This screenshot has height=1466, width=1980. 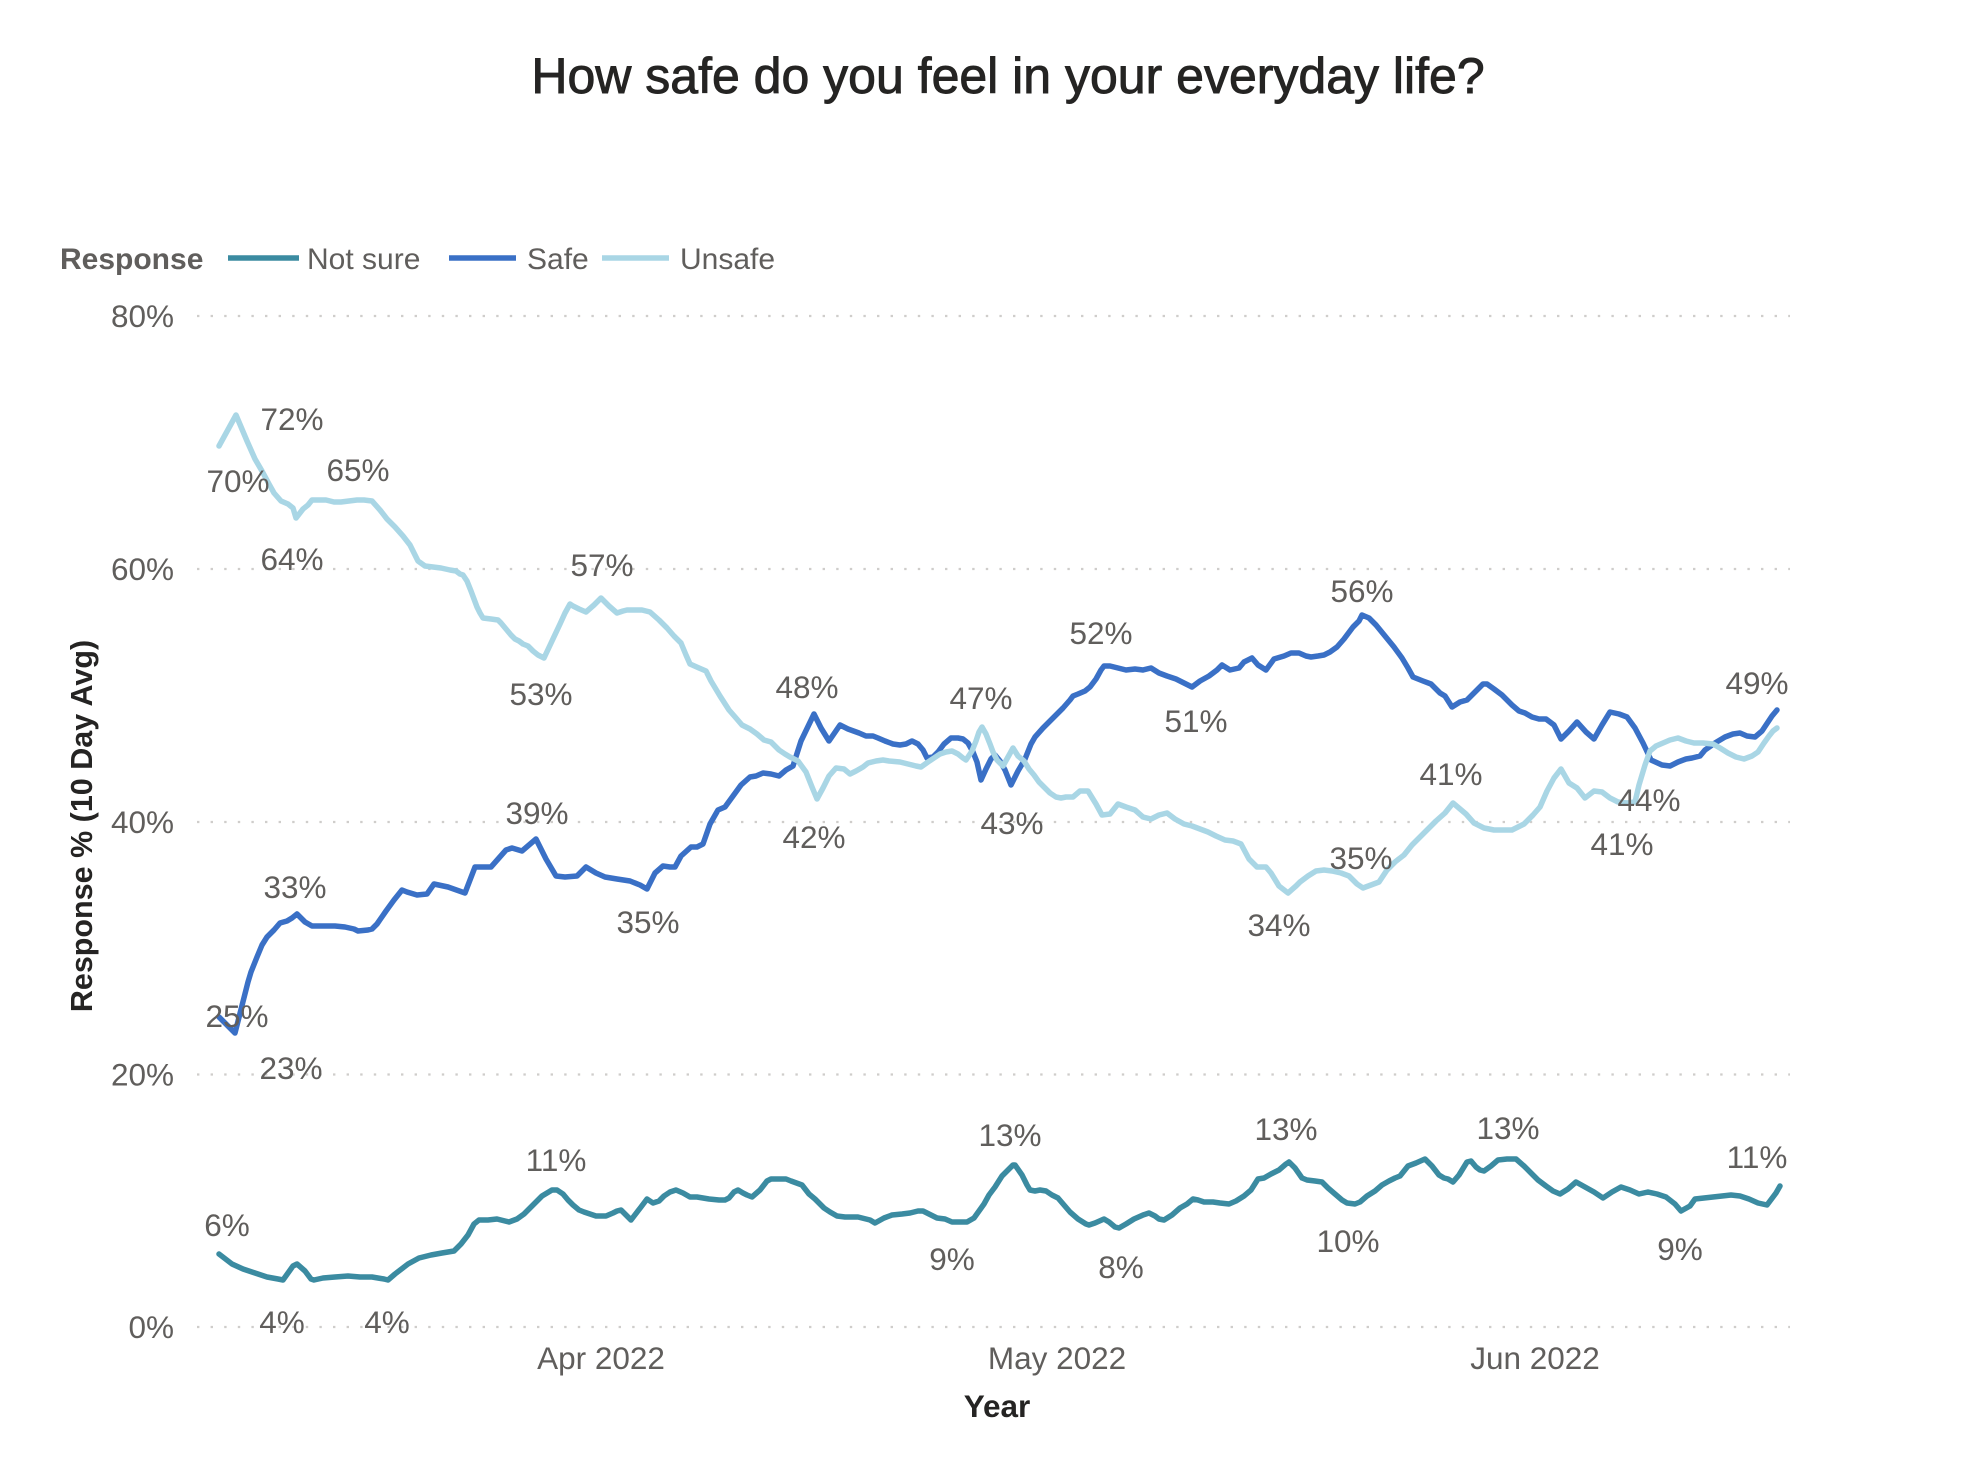 What do you see at coordinates (236, 1016) in the screenshot?
I see `svg-text: 25%` at bounding box center [236, 1016].